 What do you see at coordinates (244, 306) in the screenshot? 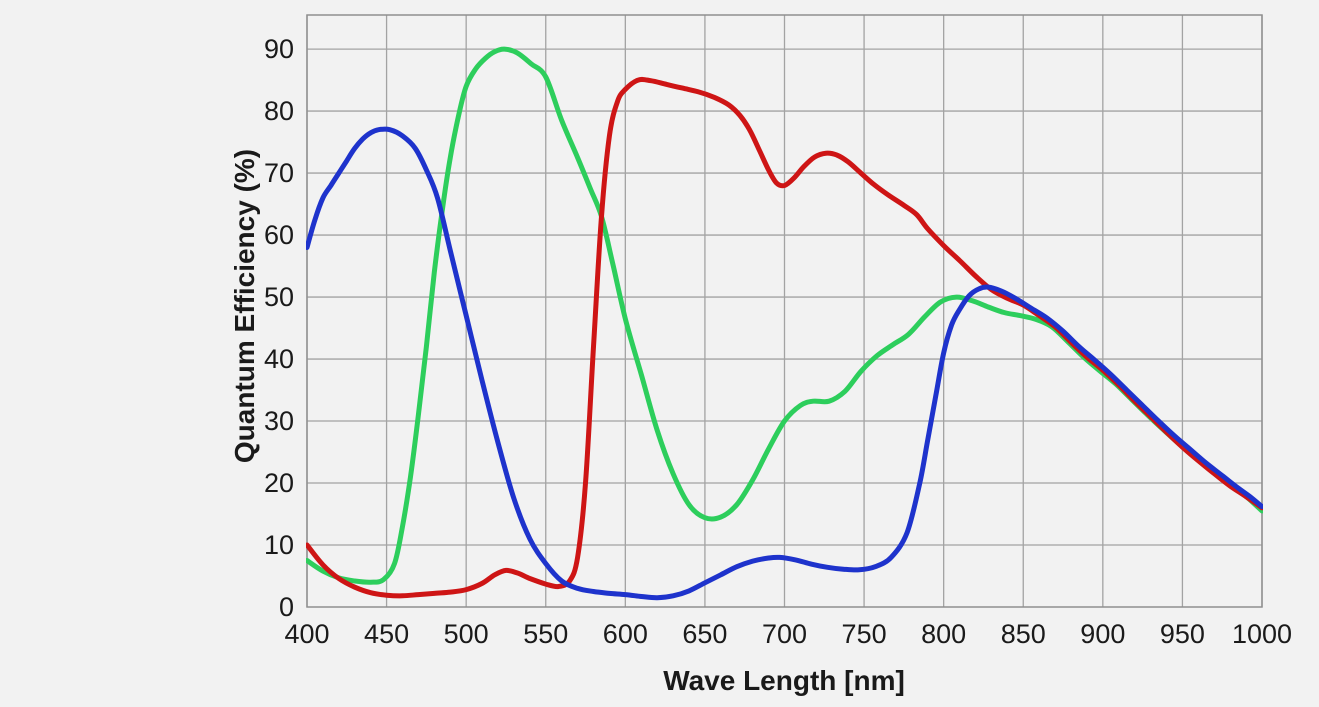
I see `y-axis-title: Quantum Efficiency (%)` at bounding box center [244, 306].